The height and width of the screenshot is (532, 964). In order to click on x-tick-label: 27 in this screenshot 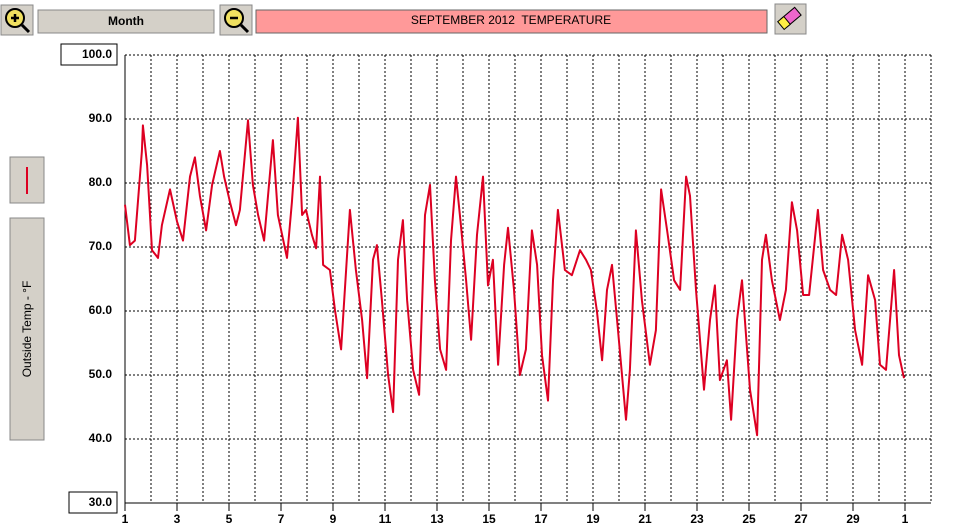, I will do `click(801, 519)`.